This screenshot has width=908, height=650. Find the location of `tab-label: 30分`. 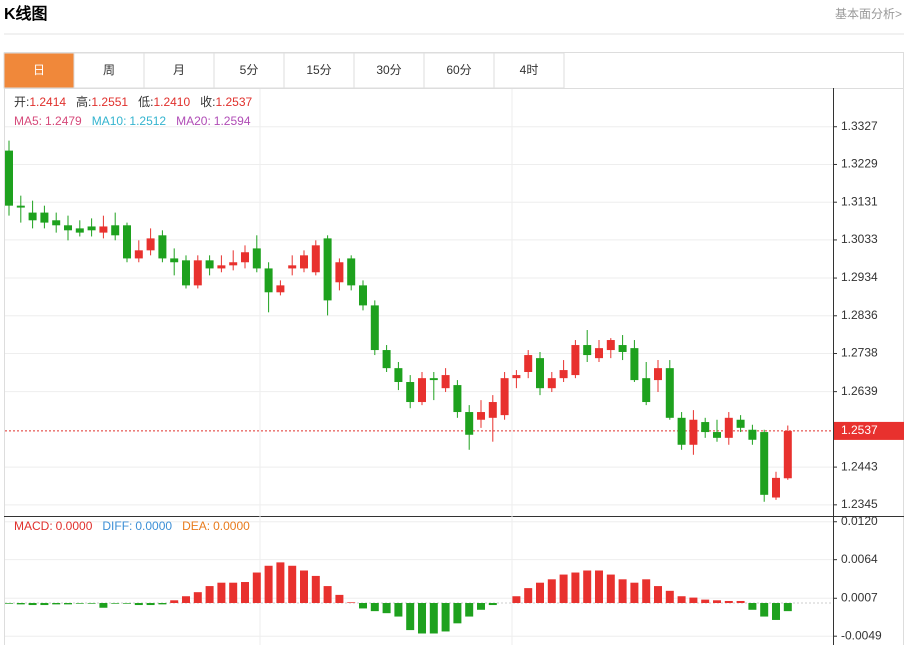

tab-label: 30分 is located at coordinates (388, 70).